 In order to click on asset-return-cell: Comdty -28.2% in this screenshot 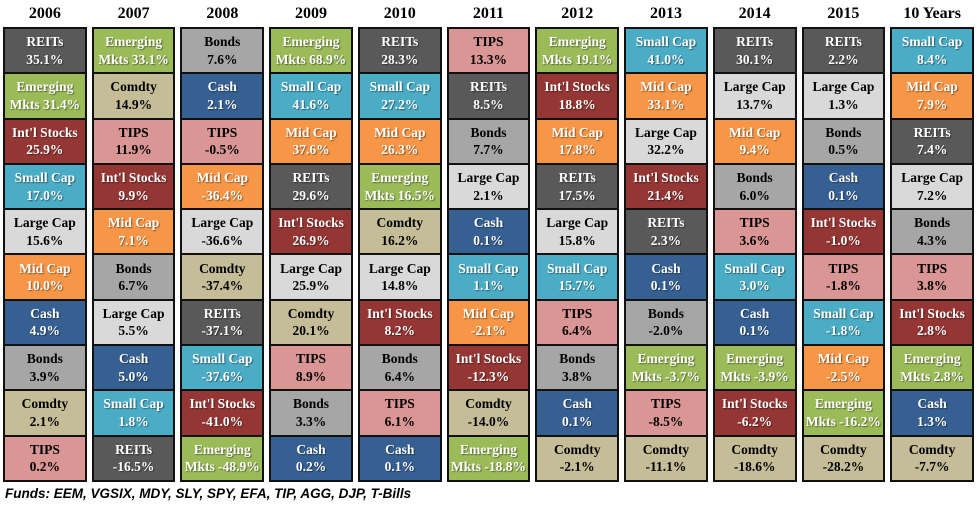, I will do `click(843, 458)`.